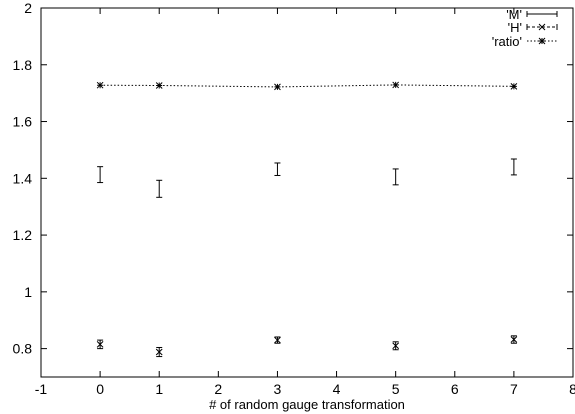 The height and width of the screenshot is (414, 575). Describe the element at coordinates (307, 86) in the screenshot. I see `series-ratio` at that location.